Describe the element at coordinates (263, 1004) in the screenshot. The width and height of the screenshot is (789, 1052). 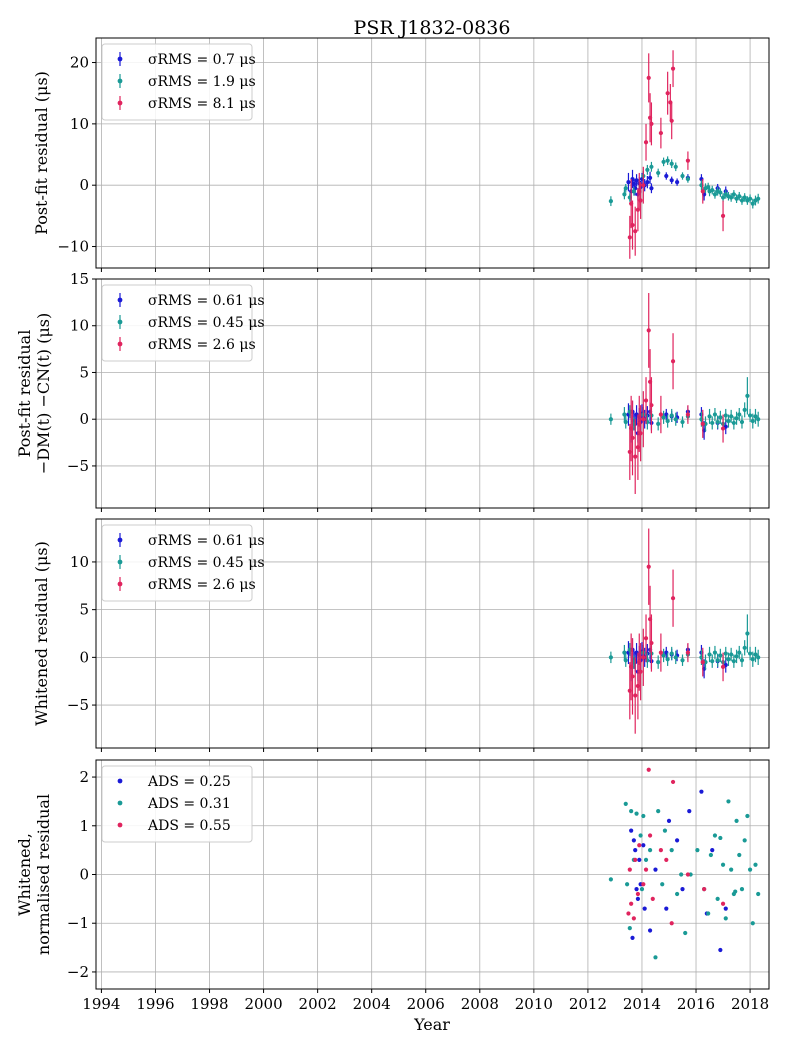
I see `x-tick-label: 2000` at that location.